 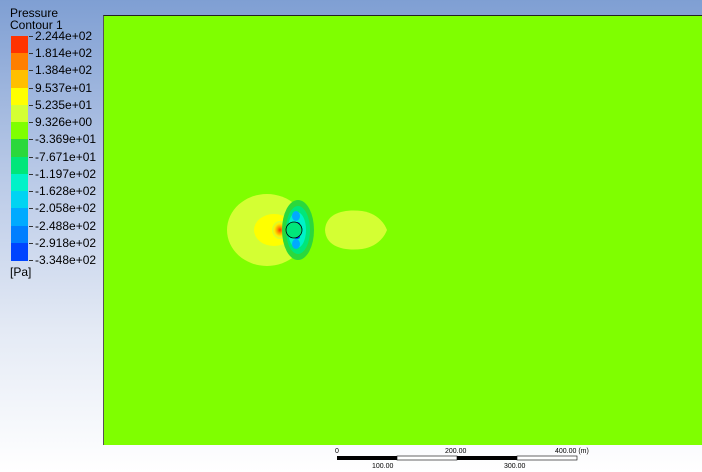 What do you see at coordinates (296, 244) in the screenshot?
I see `low-pressure-bottom-core` at bounding box center [296, 244].